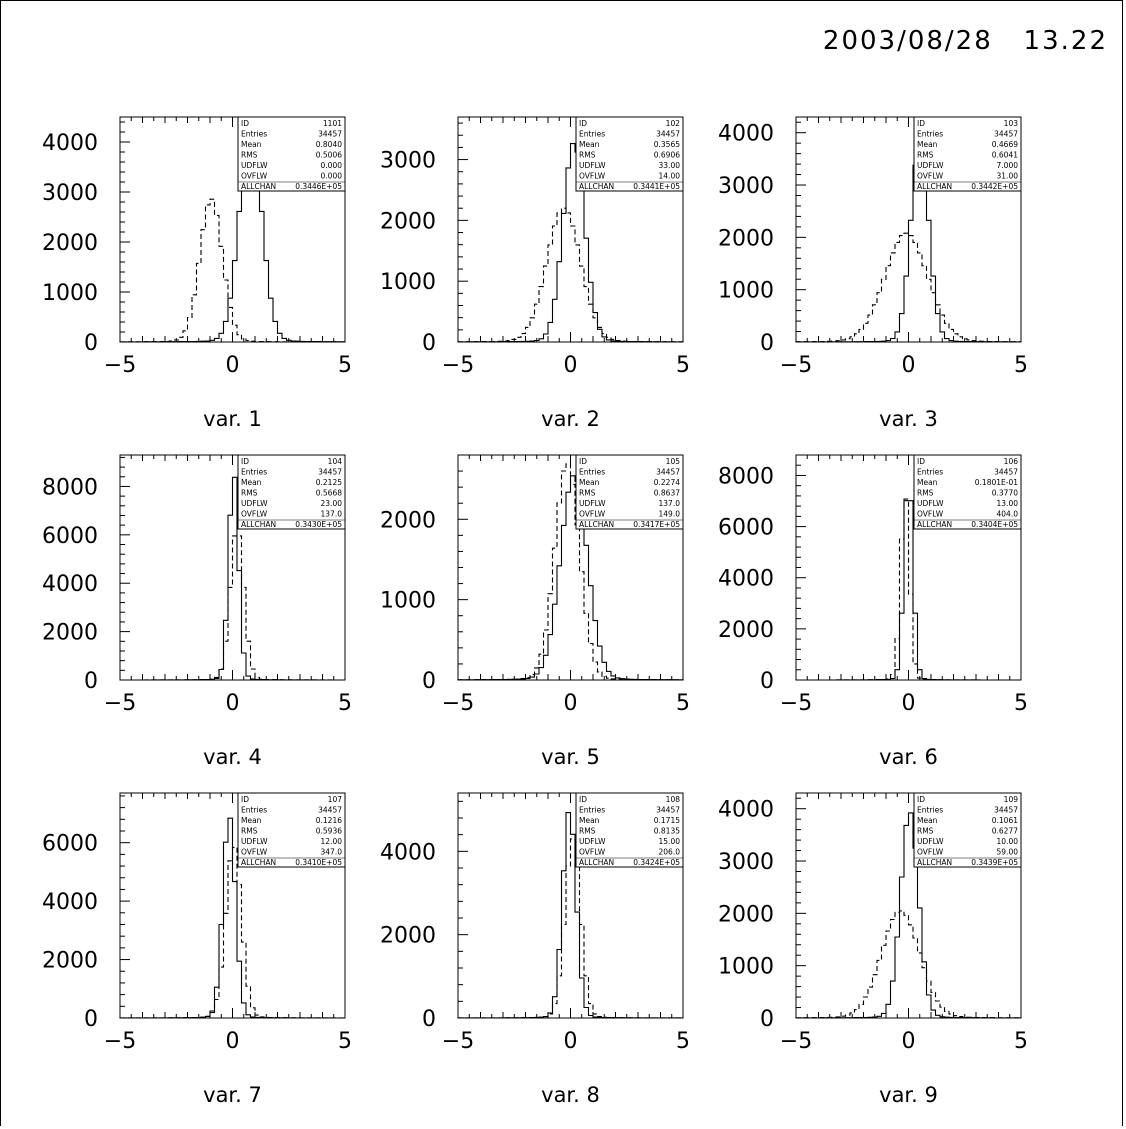  Describe the element at coordinates (908, 1095) in the screenshot. I see `x-axis-label: var. 9` at that location.